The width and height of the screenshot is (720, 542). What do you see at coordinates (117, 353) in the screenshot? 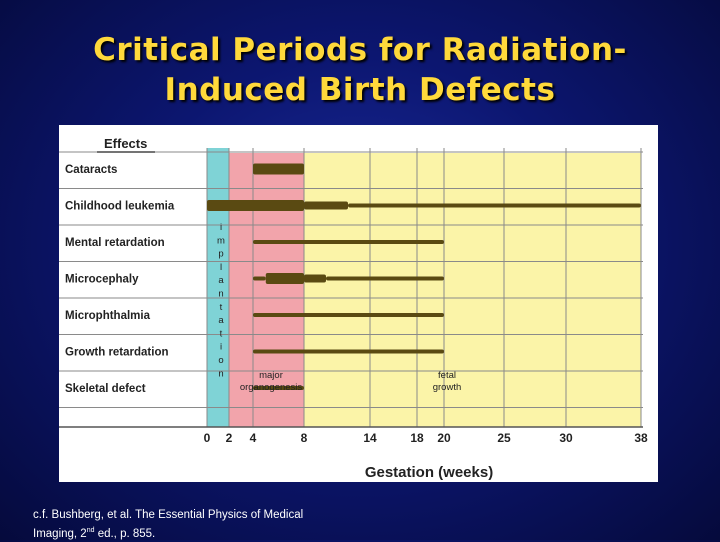
I see `effect-label: Growth retardation` at bounding box center [117, 353].